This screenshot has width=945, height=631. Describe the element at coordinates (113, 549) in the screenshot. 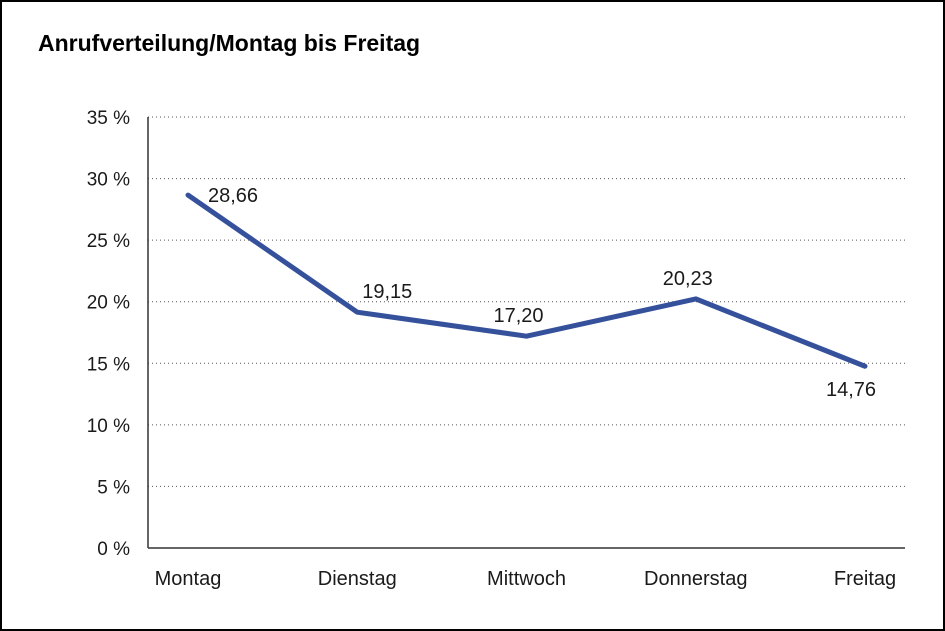

I see `y-tick-label: 0 %` at that location.